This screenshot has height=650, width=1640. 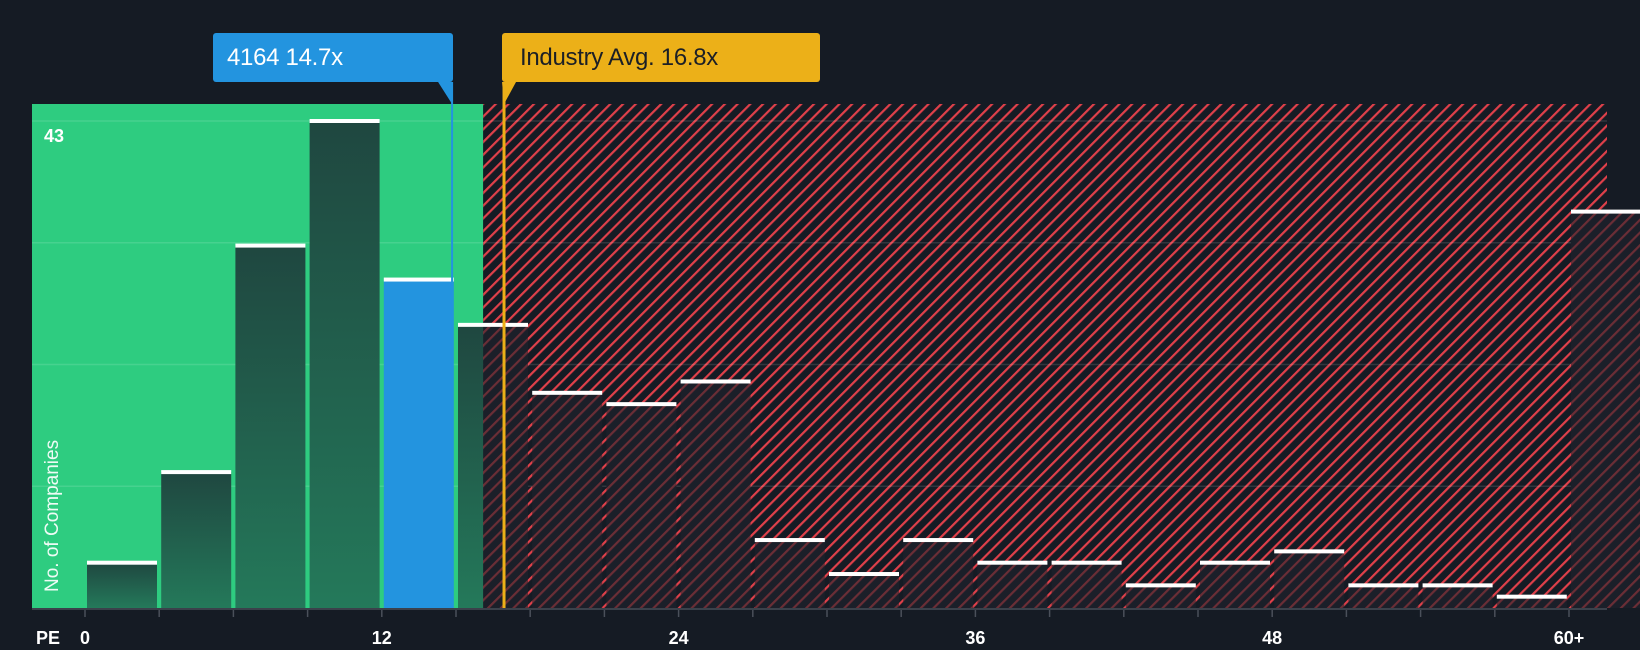 What do you see at coordinates (445, 93) in the screenshot?
I see `company-callout-pointer` at bounding box center [445, 93].